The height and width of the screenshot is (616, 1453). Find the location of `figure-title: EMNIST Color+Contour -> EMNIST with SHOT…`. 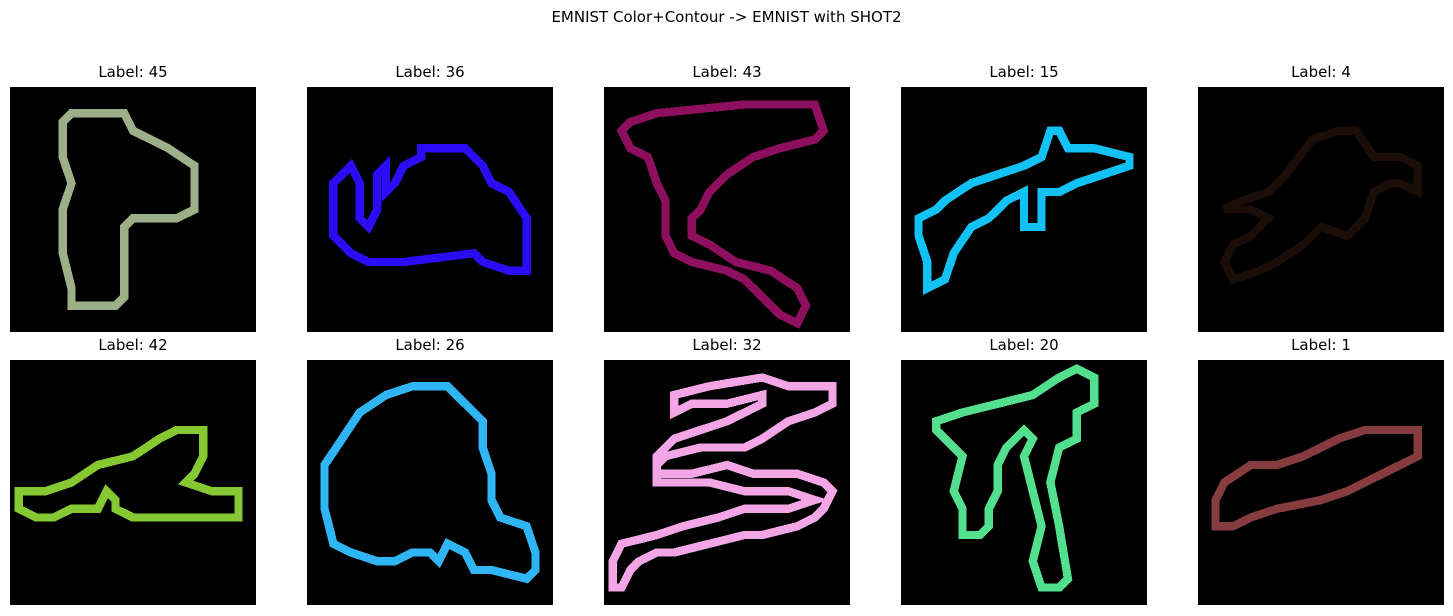

figure-title: EMNIST Color+Contour -> EMNIST with SHOT… is located at coordinates (726, 17).